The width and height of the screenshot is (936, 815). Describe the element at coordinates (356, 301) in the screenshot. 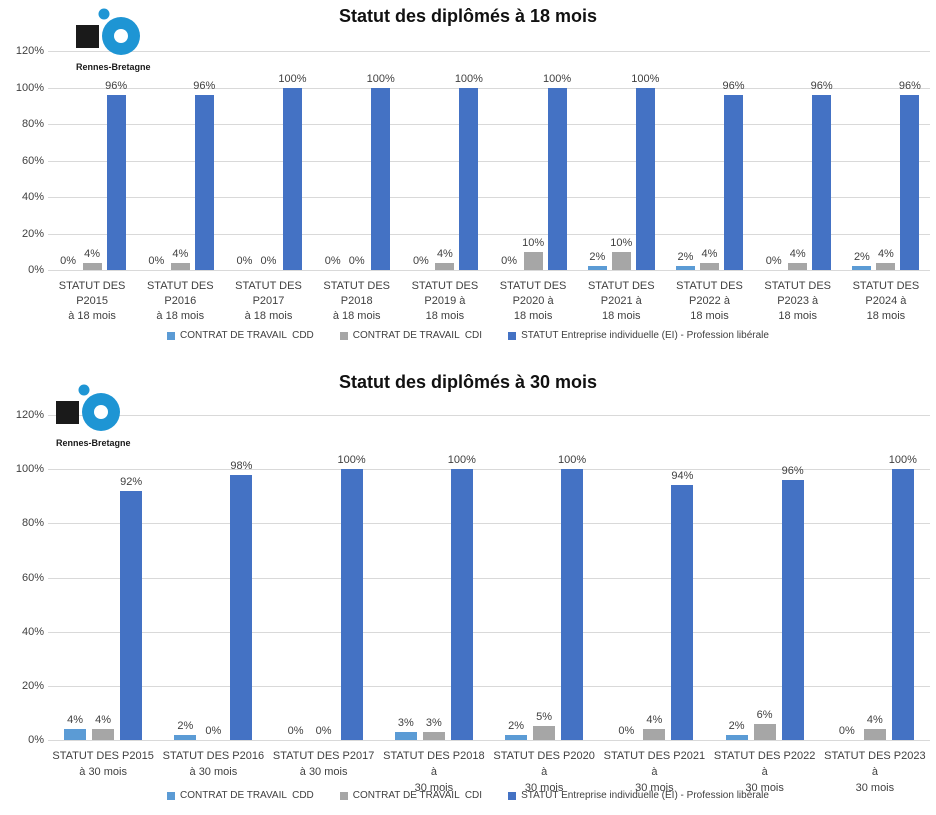

I see `category-label-line: P2018` at that location.